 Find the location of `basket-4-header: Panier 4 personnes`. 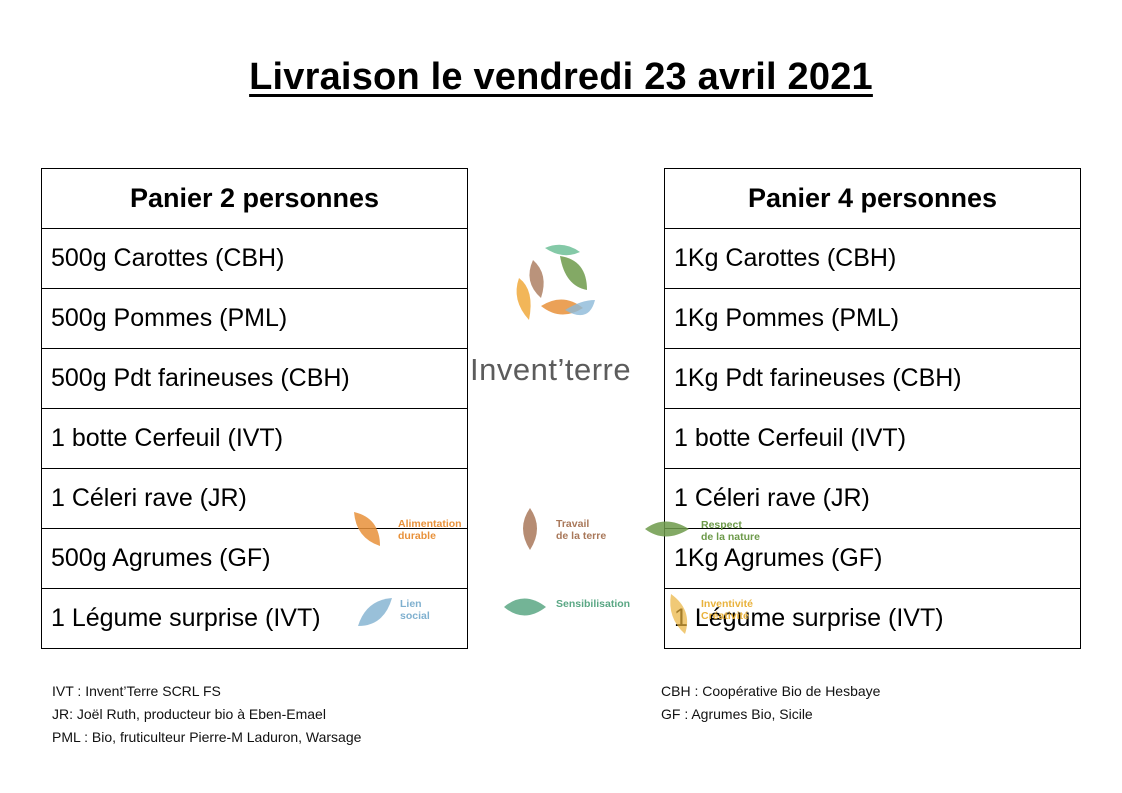

basket-4-header: Panier 4 personnes is located at coordinates (872, 198).